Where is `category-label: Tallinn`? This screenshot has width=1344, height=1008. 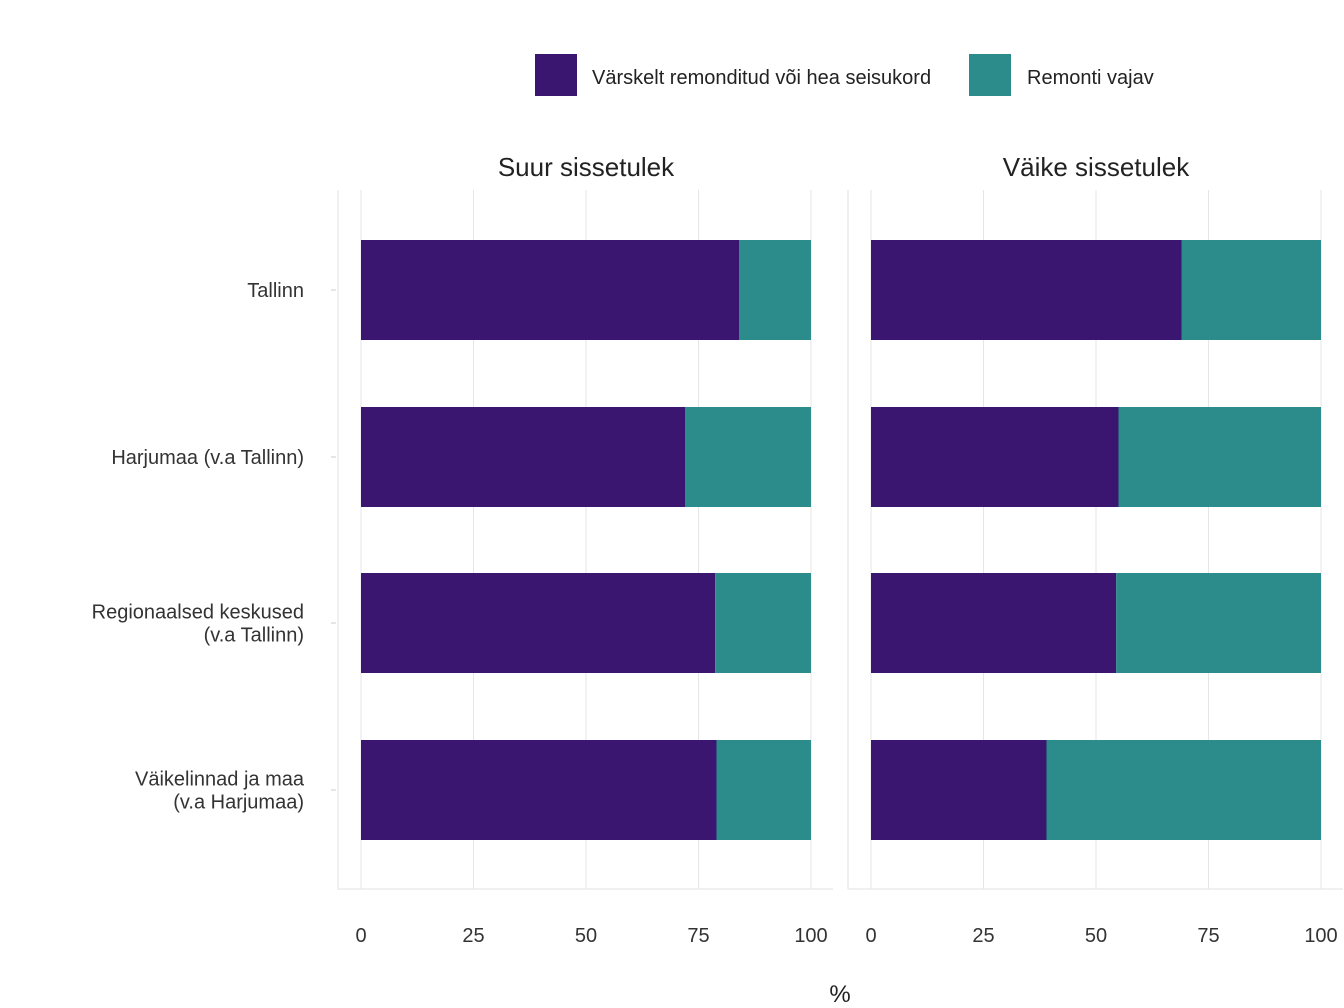
category-label: Tallinn is located at coordinates (275, 291).